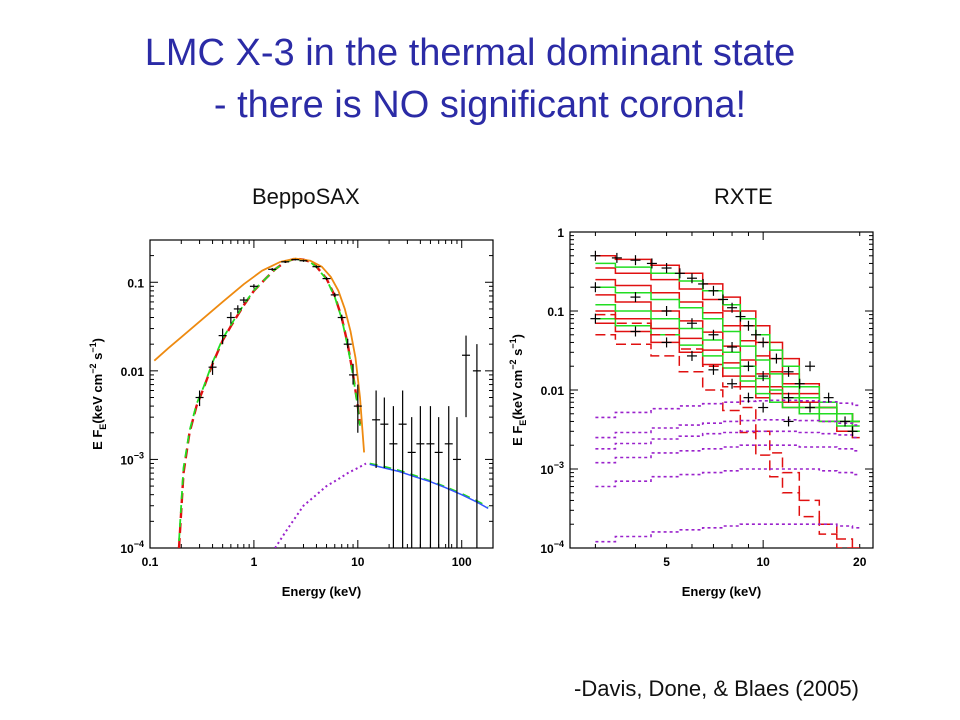 This screenshot has height=720, width=960. I want to click on beppo-series, so click(321, 402).